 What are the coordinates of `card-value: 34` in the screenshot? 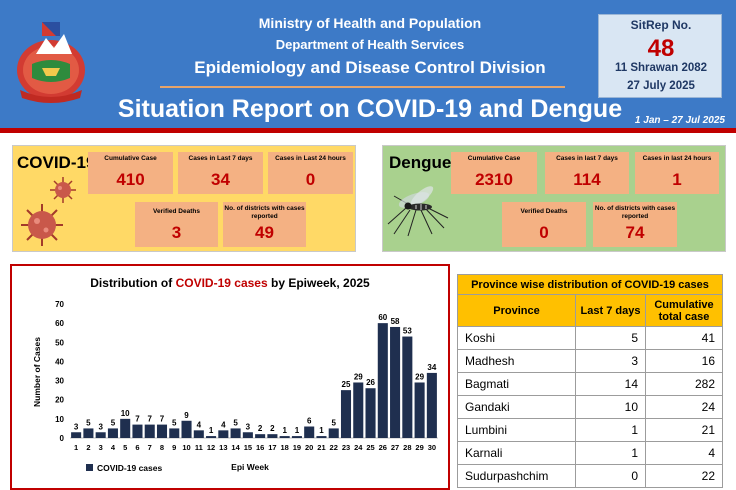 It's located at (220, 179).